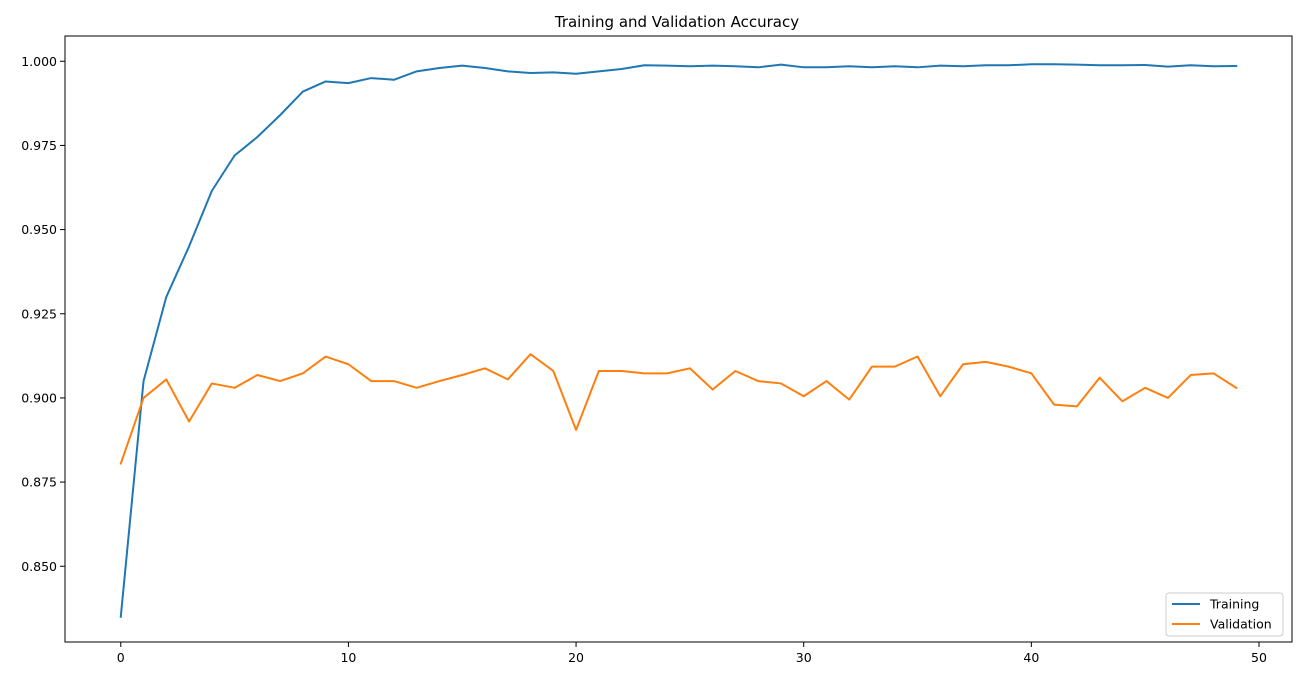 This screenshot has height=685, width=1313. What do you see at coordinates (39, 482) in the screenshot?
I see `y-tick-label: 0.875` at bounding box center [39, 482].